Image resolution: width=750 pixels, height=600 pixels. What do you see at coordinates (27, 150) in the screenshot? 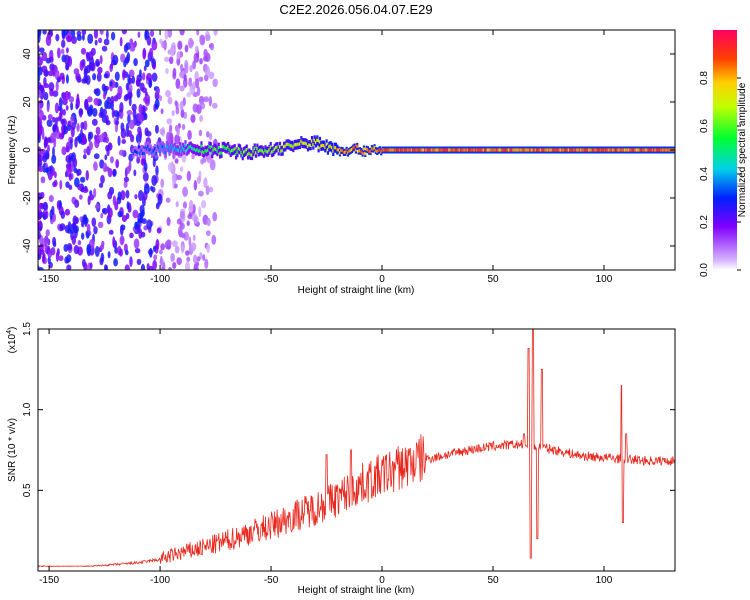
I see `spectrogram-y-tick-label: 0` at bounding box center [27, 150].